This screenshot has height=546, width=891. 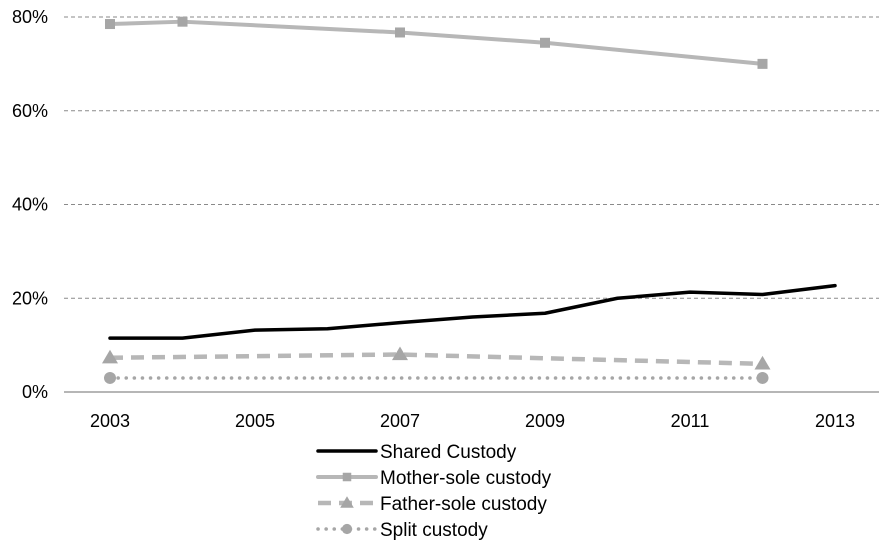 I want to click on x-tick-label: 2005, so click(x=255, y=421).